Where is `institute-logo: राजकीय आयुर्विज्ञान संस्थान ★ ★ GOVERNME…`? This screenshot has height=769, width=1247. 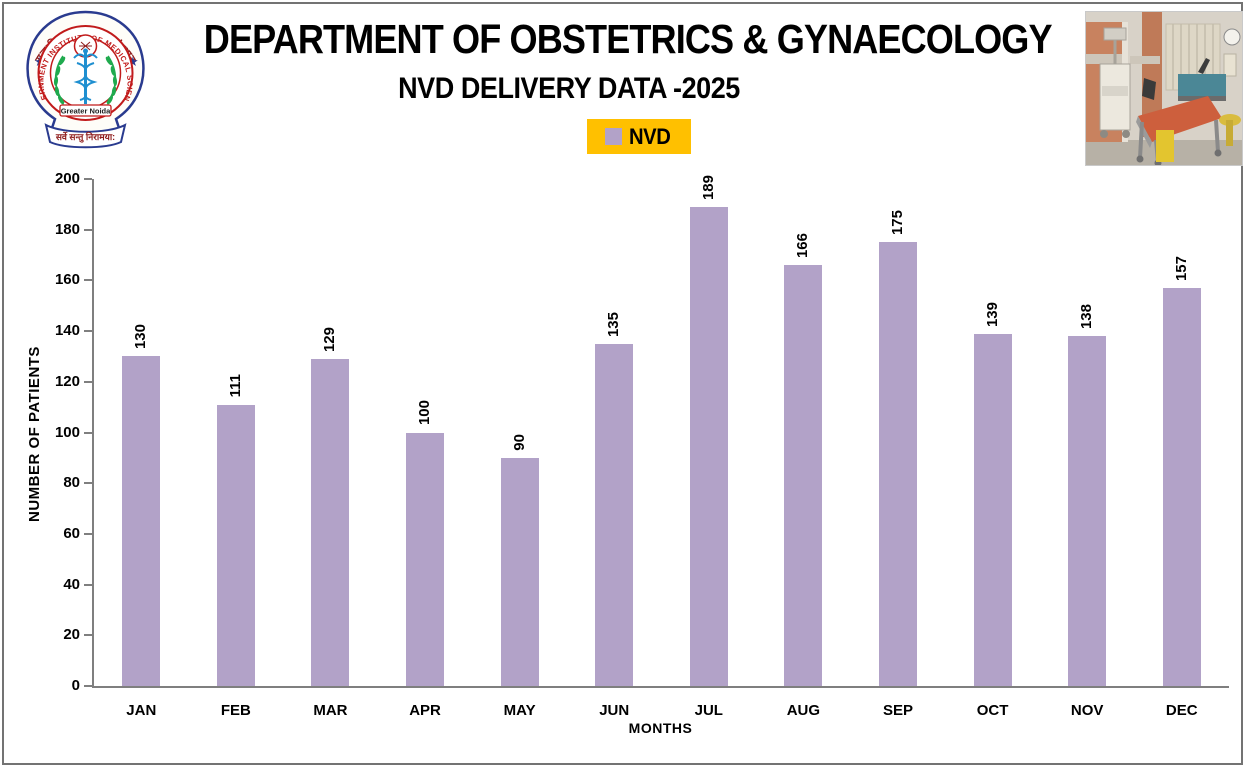 institute-logo: राजकीय आयुर्विज्ञान संस्थान ★ ★ GOVERNME… is located at coordinates (84, 84).